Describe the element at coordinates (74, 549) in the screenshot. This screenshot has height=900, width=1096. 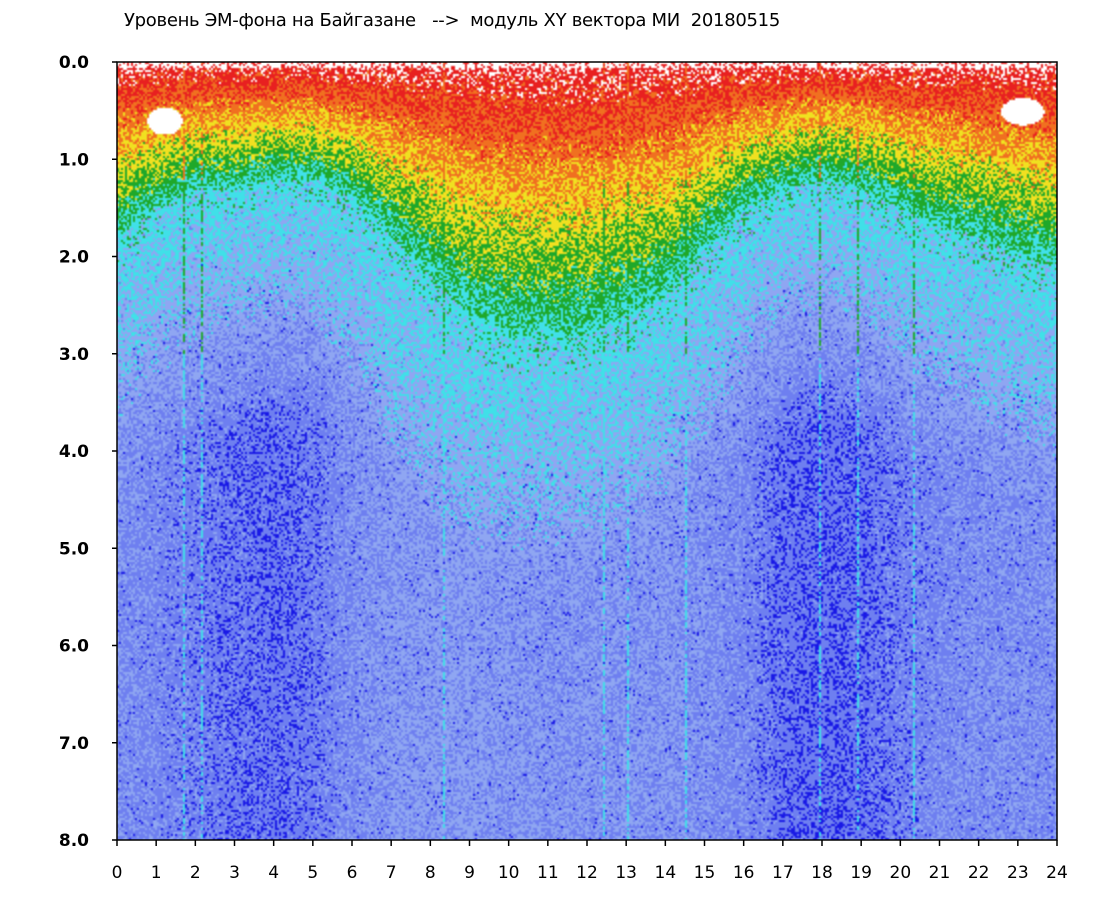
I see `y-tick-label: 5.0` at that location.